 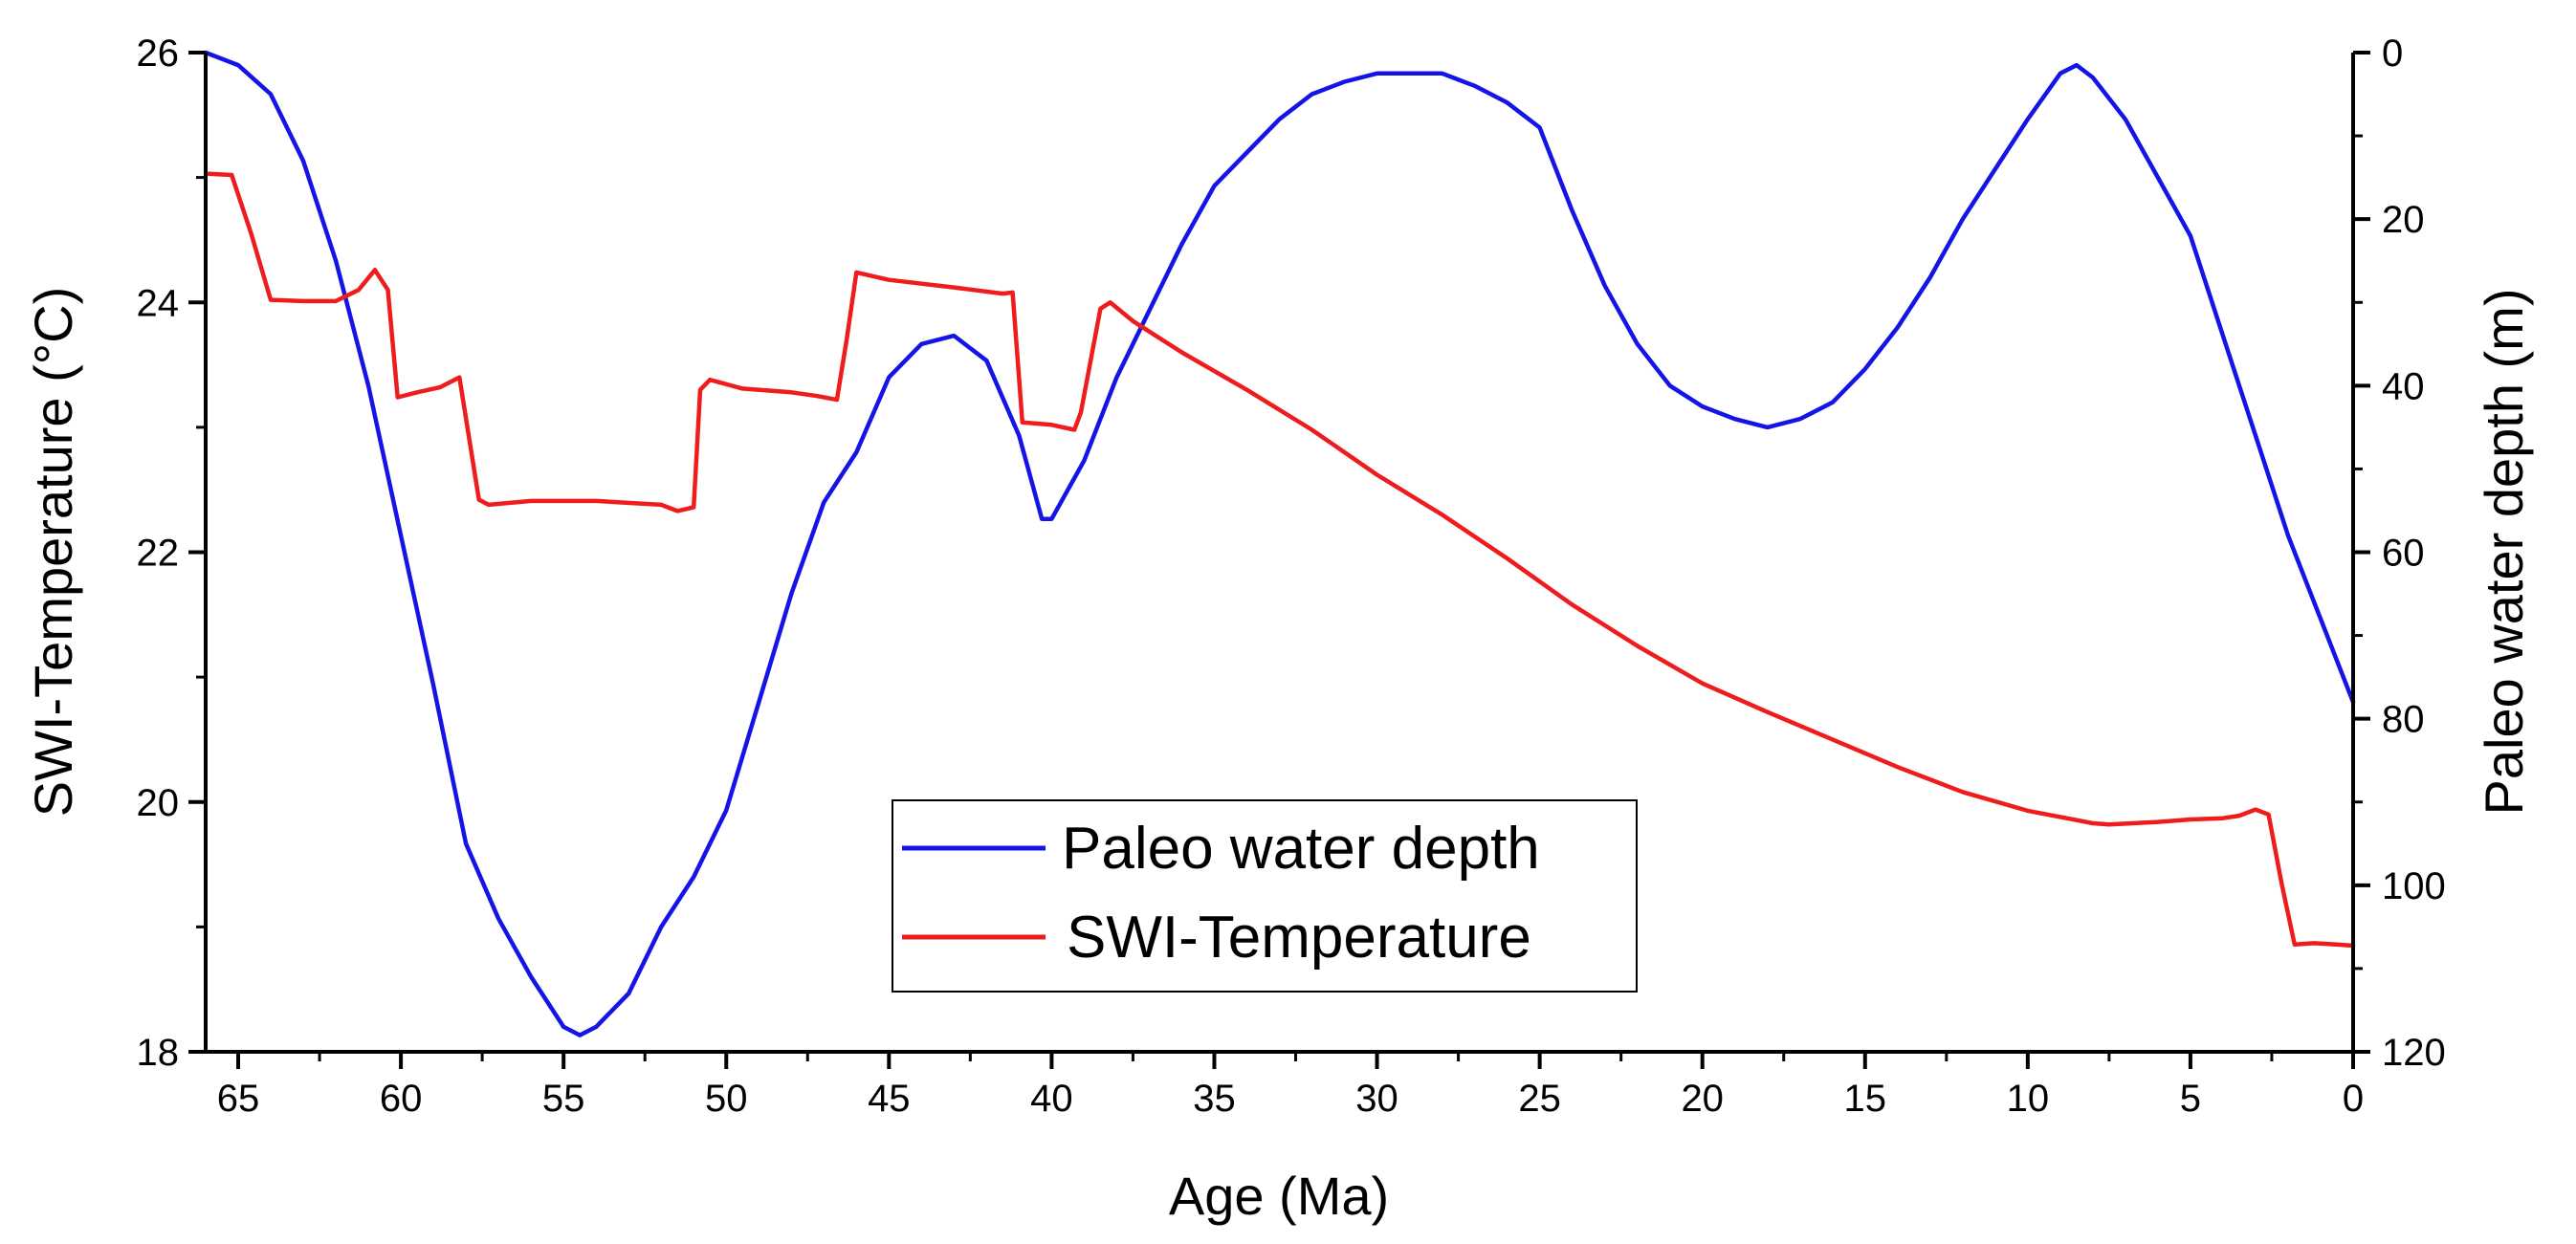 I want to click on left-tick-label: 22, so click(x=158, y=554).